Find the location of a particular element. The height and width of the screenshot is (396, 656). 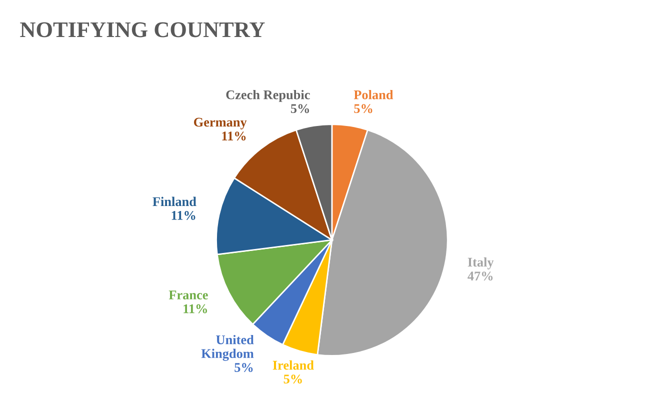

slice-label: France is located at coordinates (188, 295).